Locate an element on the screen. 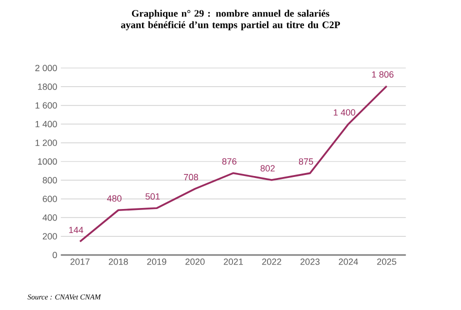 This screenshot has width=461, height=310. y-tick-label: 1 400 is located at coordinates (46, 124).